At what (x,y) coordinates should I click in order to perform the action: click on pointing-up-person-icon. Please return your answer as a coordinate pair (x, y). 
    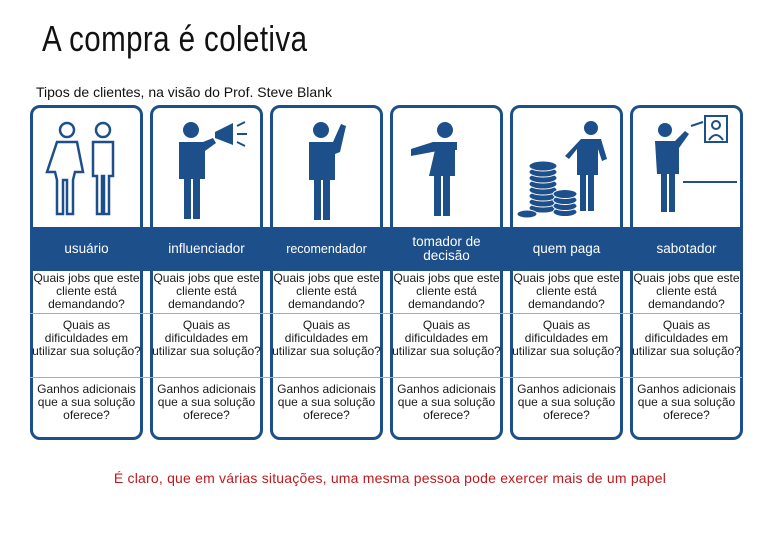
    Looking at the image, I should click on (326, 167).